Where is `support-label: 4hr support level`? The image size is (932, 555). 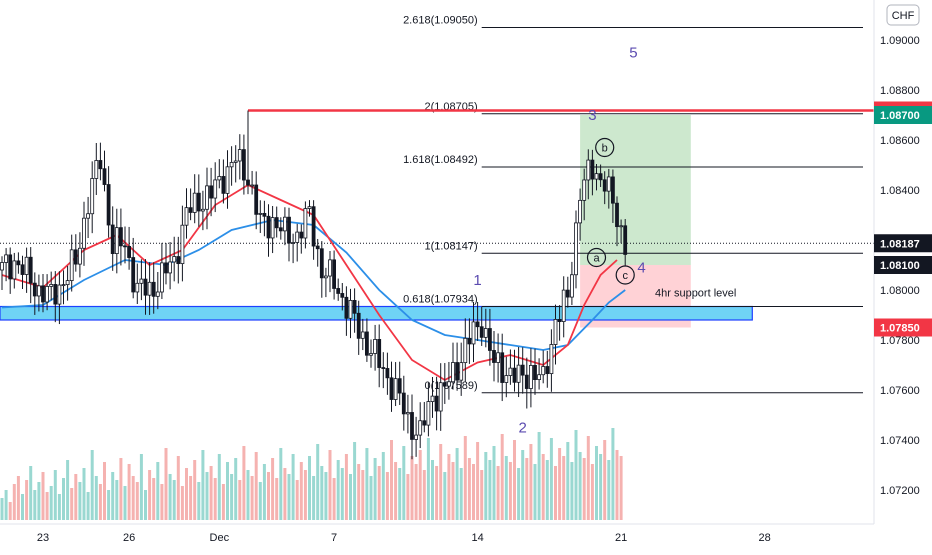
support-label: 4hr support level is located at coordinates (695, 294).